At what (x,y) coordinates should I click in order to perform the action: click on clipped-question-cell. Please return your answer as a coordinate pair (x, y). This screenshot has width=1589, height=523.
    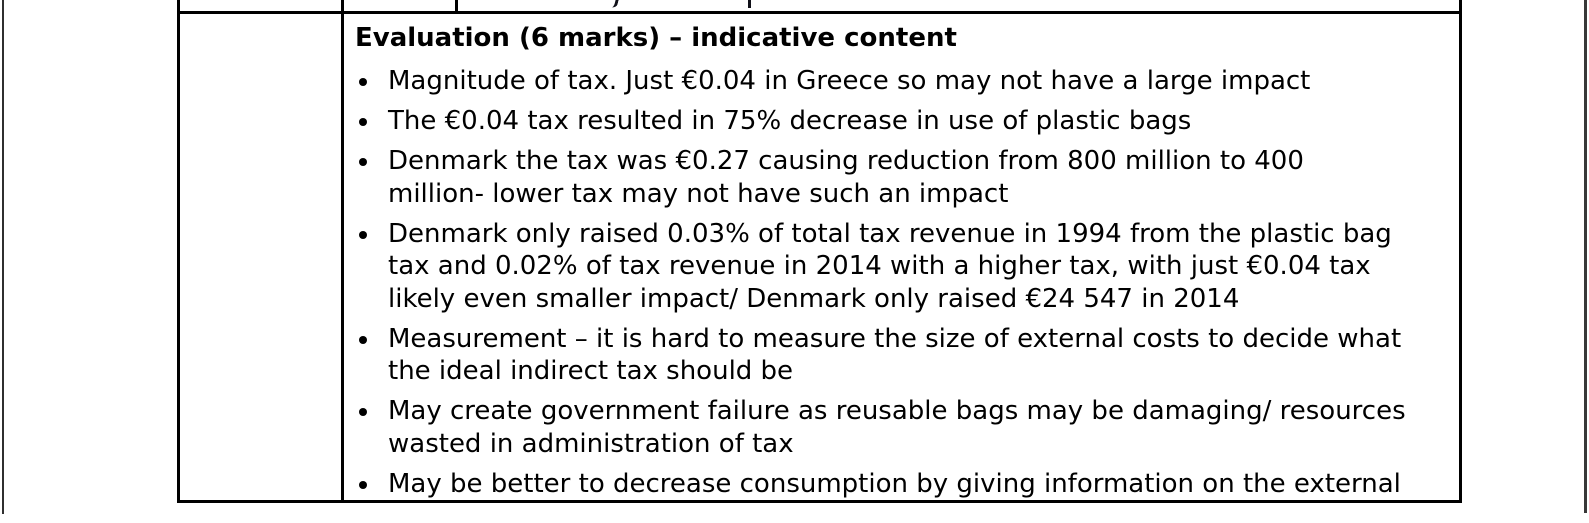
    Looking at the image, I should click on (262, 5).